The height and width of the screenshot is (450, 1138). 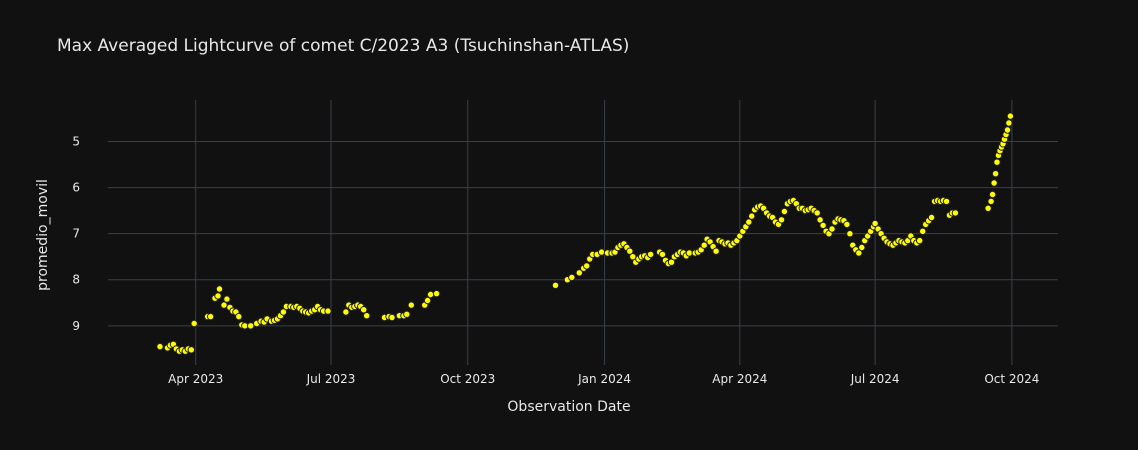 What do you see at coordinates (43, 235) in the screenshot?
I see `y-axis-title: promedio_movil` at bounding box center [43, 235].